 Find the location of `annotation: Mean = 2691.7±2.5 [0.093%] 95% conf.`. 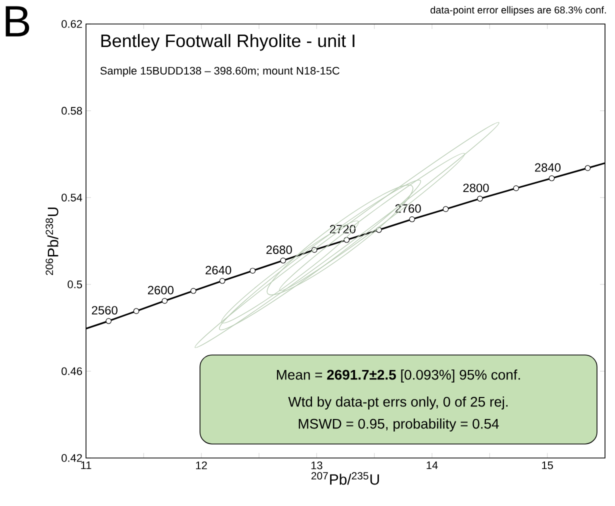

annotation: Mean = 2691.7±2.5 [0.093%] 95% conf. is located at coordinates (398, 375).